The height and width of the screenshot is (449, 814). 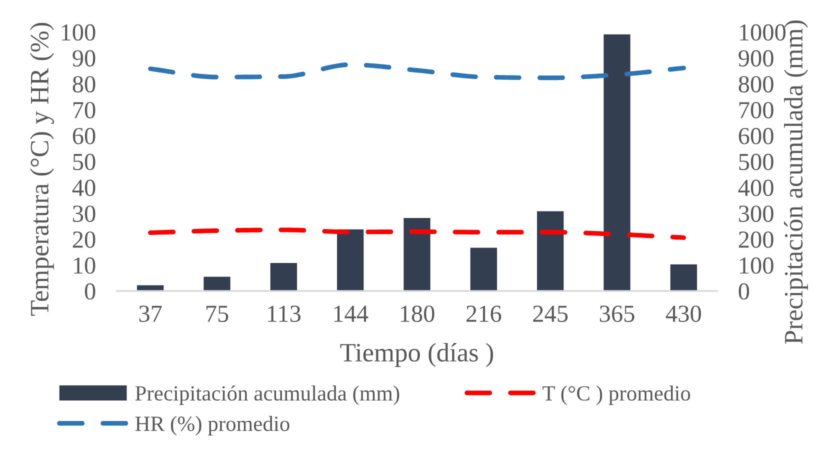 What do you see at coordinates (212, 426) in the screenshot?
I see `legend-label: HR (%) promedio` at bounding box center [212, 426].